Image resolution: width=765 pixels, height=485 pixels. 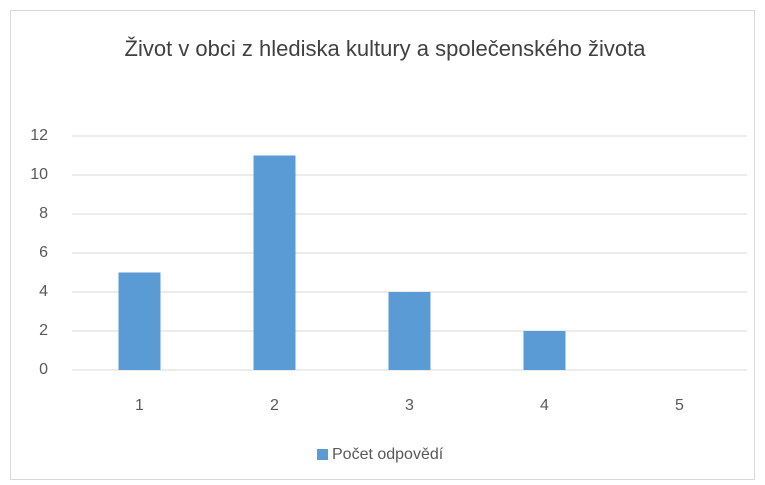 What do you see at coordinates (39, 174) in the screenshot?
I see `y-tick-label: 10` at bounding box center [39, 174].